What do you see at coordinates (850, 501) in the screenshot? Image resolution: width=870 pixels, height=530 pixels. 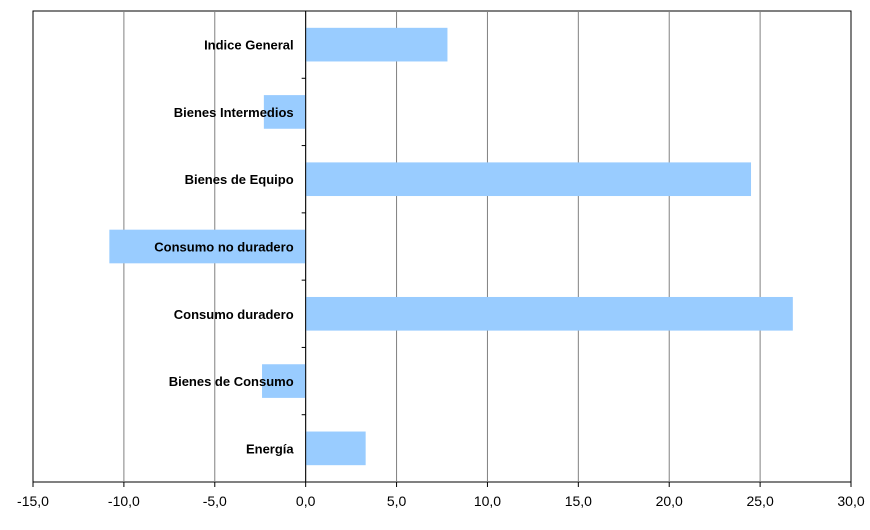 I see `value-tick-label: 30,0` at bounding box center [850, 501].